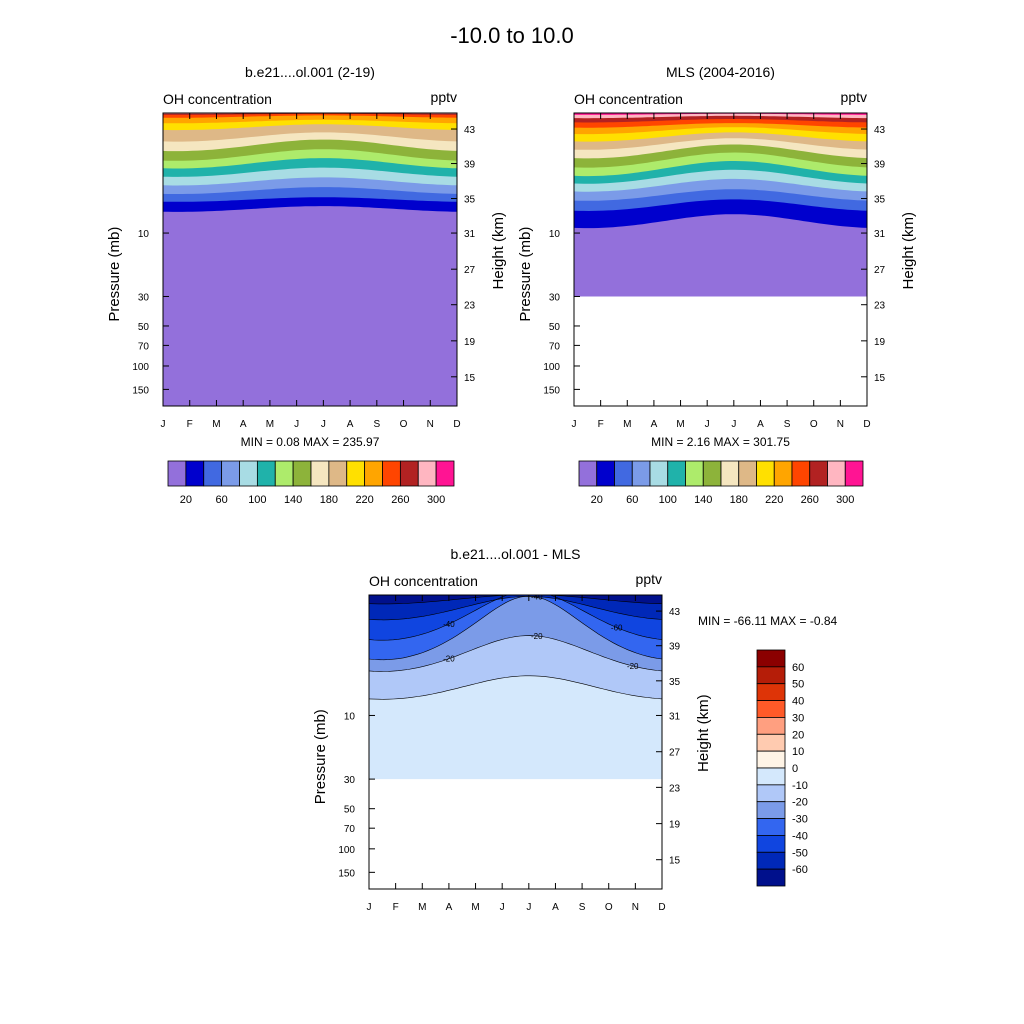 The height and width of the screenshot is (1024, 1024). I want to click on colorbar-label: -50, so click(800, 853).